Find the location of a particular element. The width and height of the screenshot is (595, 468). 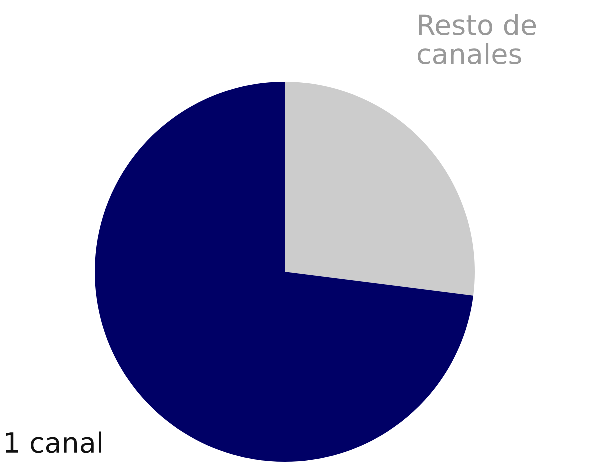

pie-slice is located at coordinates (380, 189).